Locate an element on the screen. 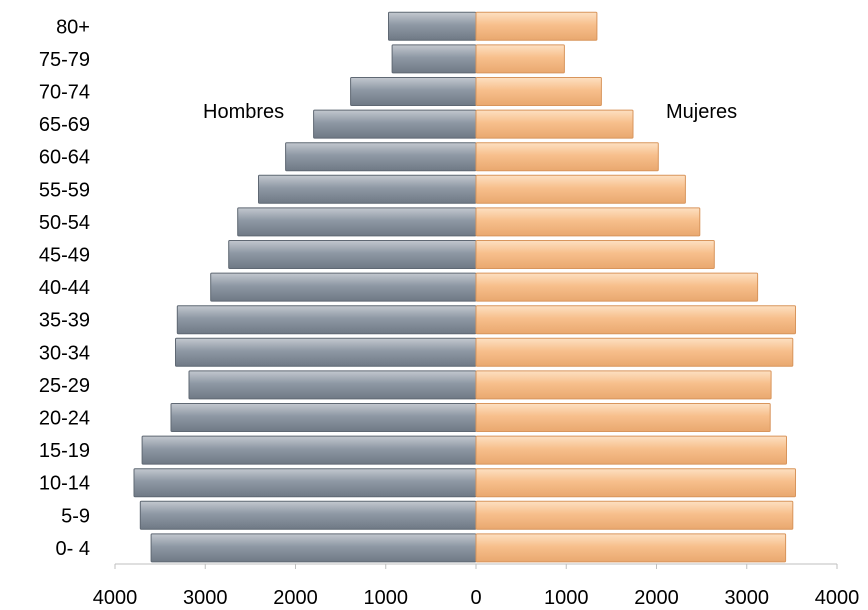  y-tick-label: 65-69 is located at coordinates (64, 125).